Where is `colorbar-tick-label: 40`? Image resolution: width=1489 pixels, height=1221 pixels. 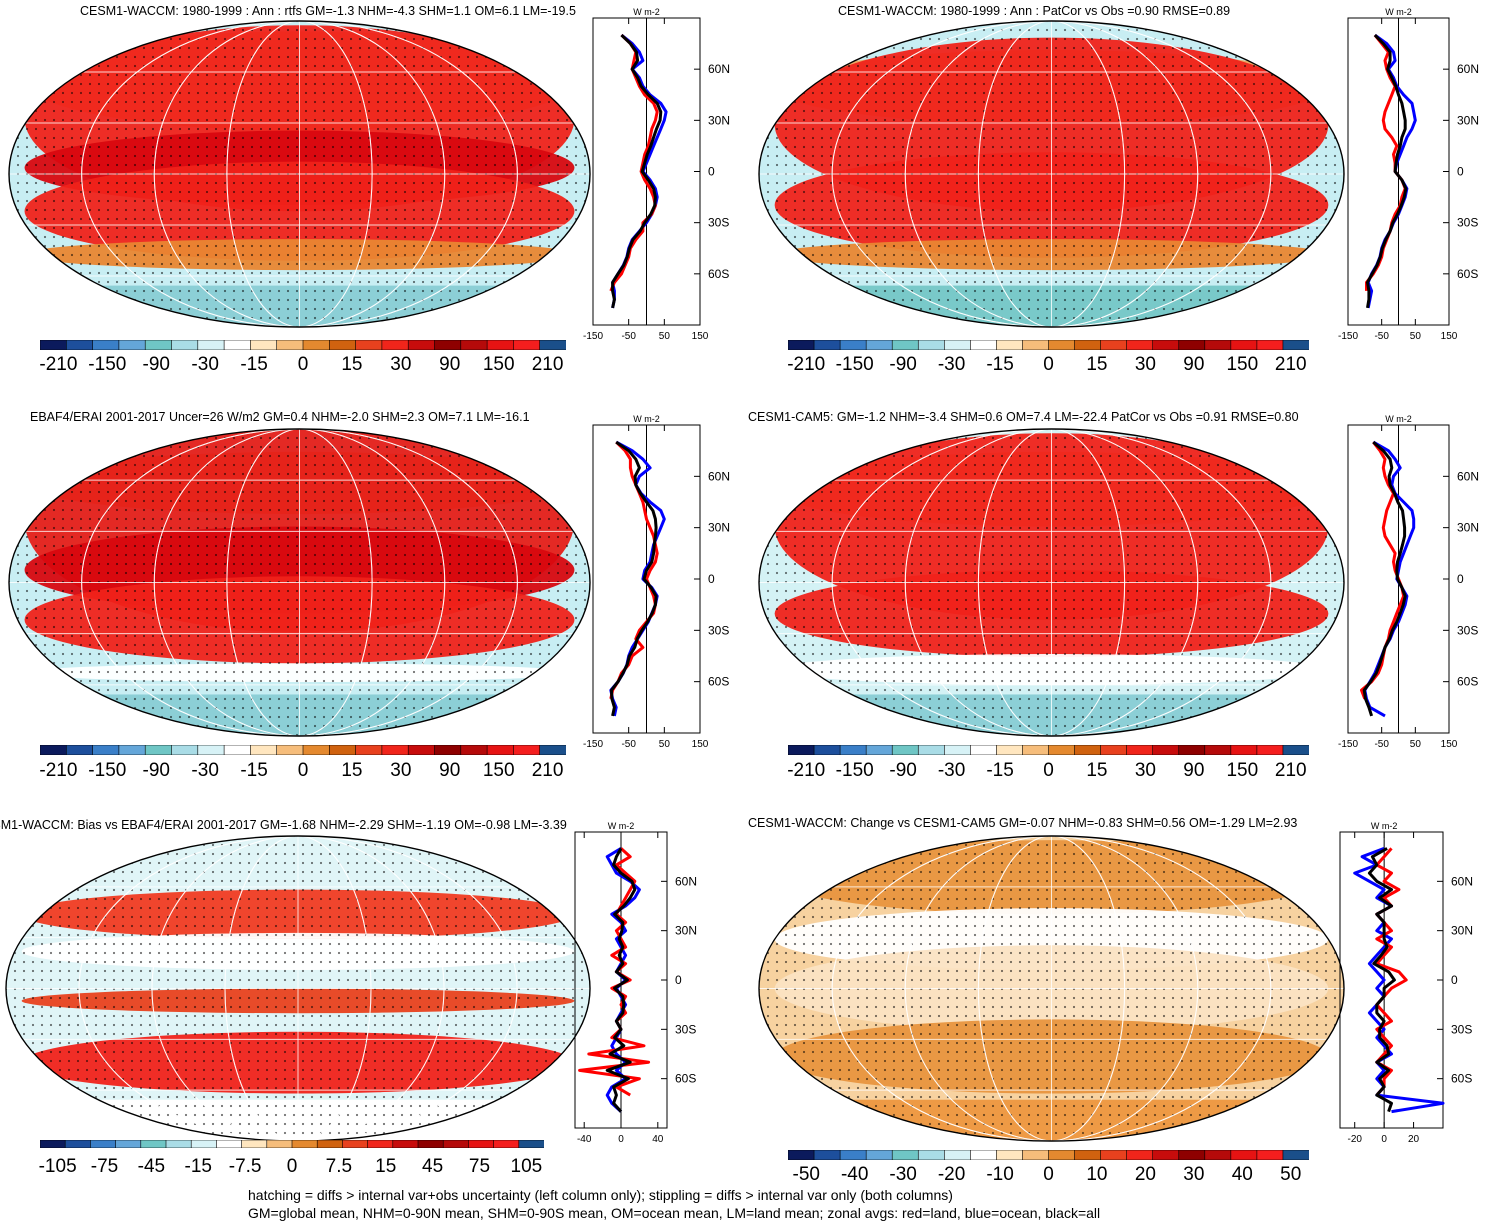 colorbar-tick-label: 40 is located at coordinates (1242, 1174).